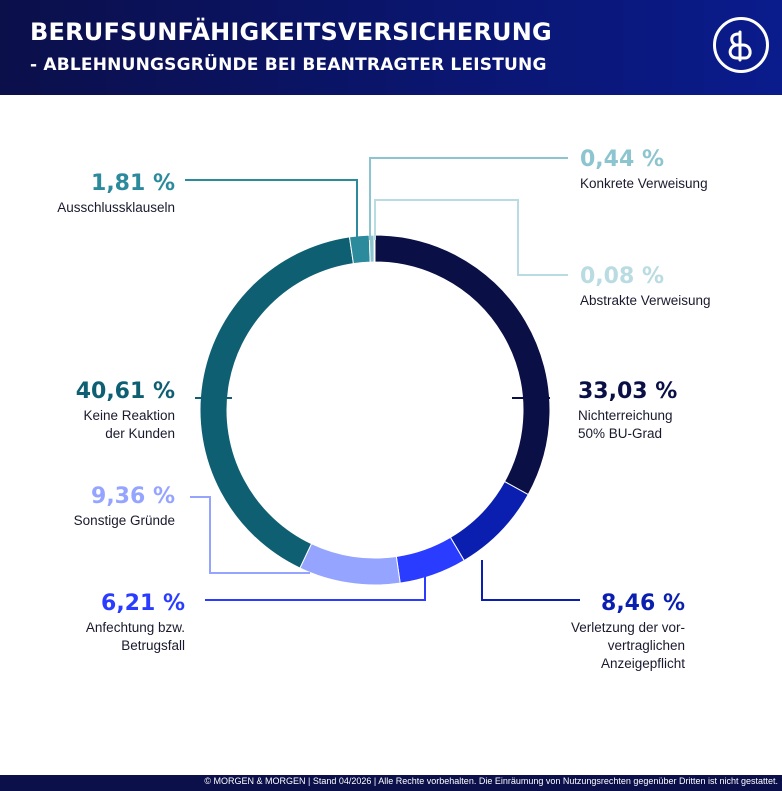  Describe the element at coordinates (625, 415) in the screenshot. I see `slice-category-label-0-0: Nichterreichung` at that location.